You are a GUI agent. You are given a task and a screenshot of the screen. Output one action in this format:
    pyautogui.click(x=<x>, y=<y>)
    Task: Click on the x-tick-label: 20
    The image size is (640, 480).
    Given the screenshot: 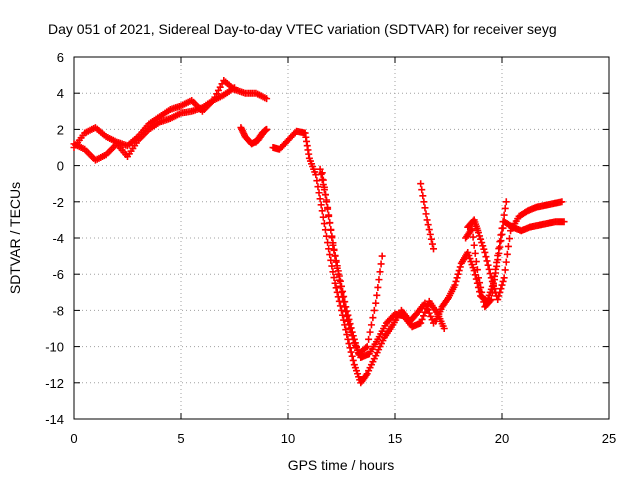 What is the action you would take?
    pyautogui.click(x=502, y=438)
    